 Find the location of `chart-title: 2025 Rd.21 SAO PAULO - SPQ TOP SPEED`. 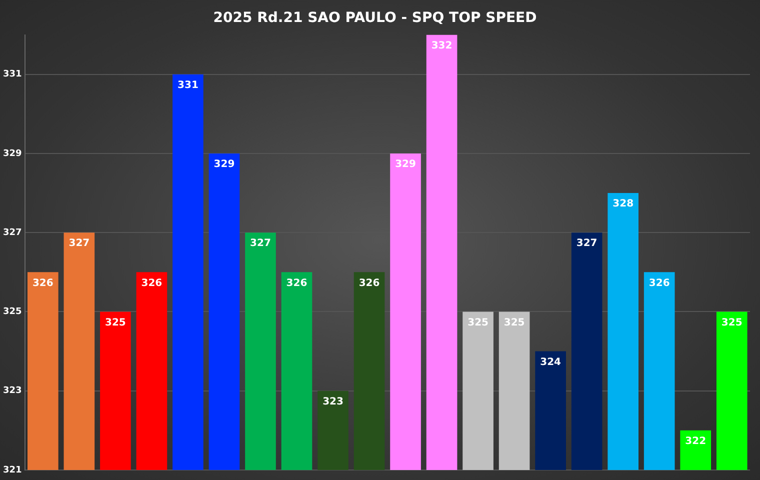

chart-title: 2025 Rd.21 SAO PAULO - SPQ TOP SPEED is located at coordinates (375, 18).